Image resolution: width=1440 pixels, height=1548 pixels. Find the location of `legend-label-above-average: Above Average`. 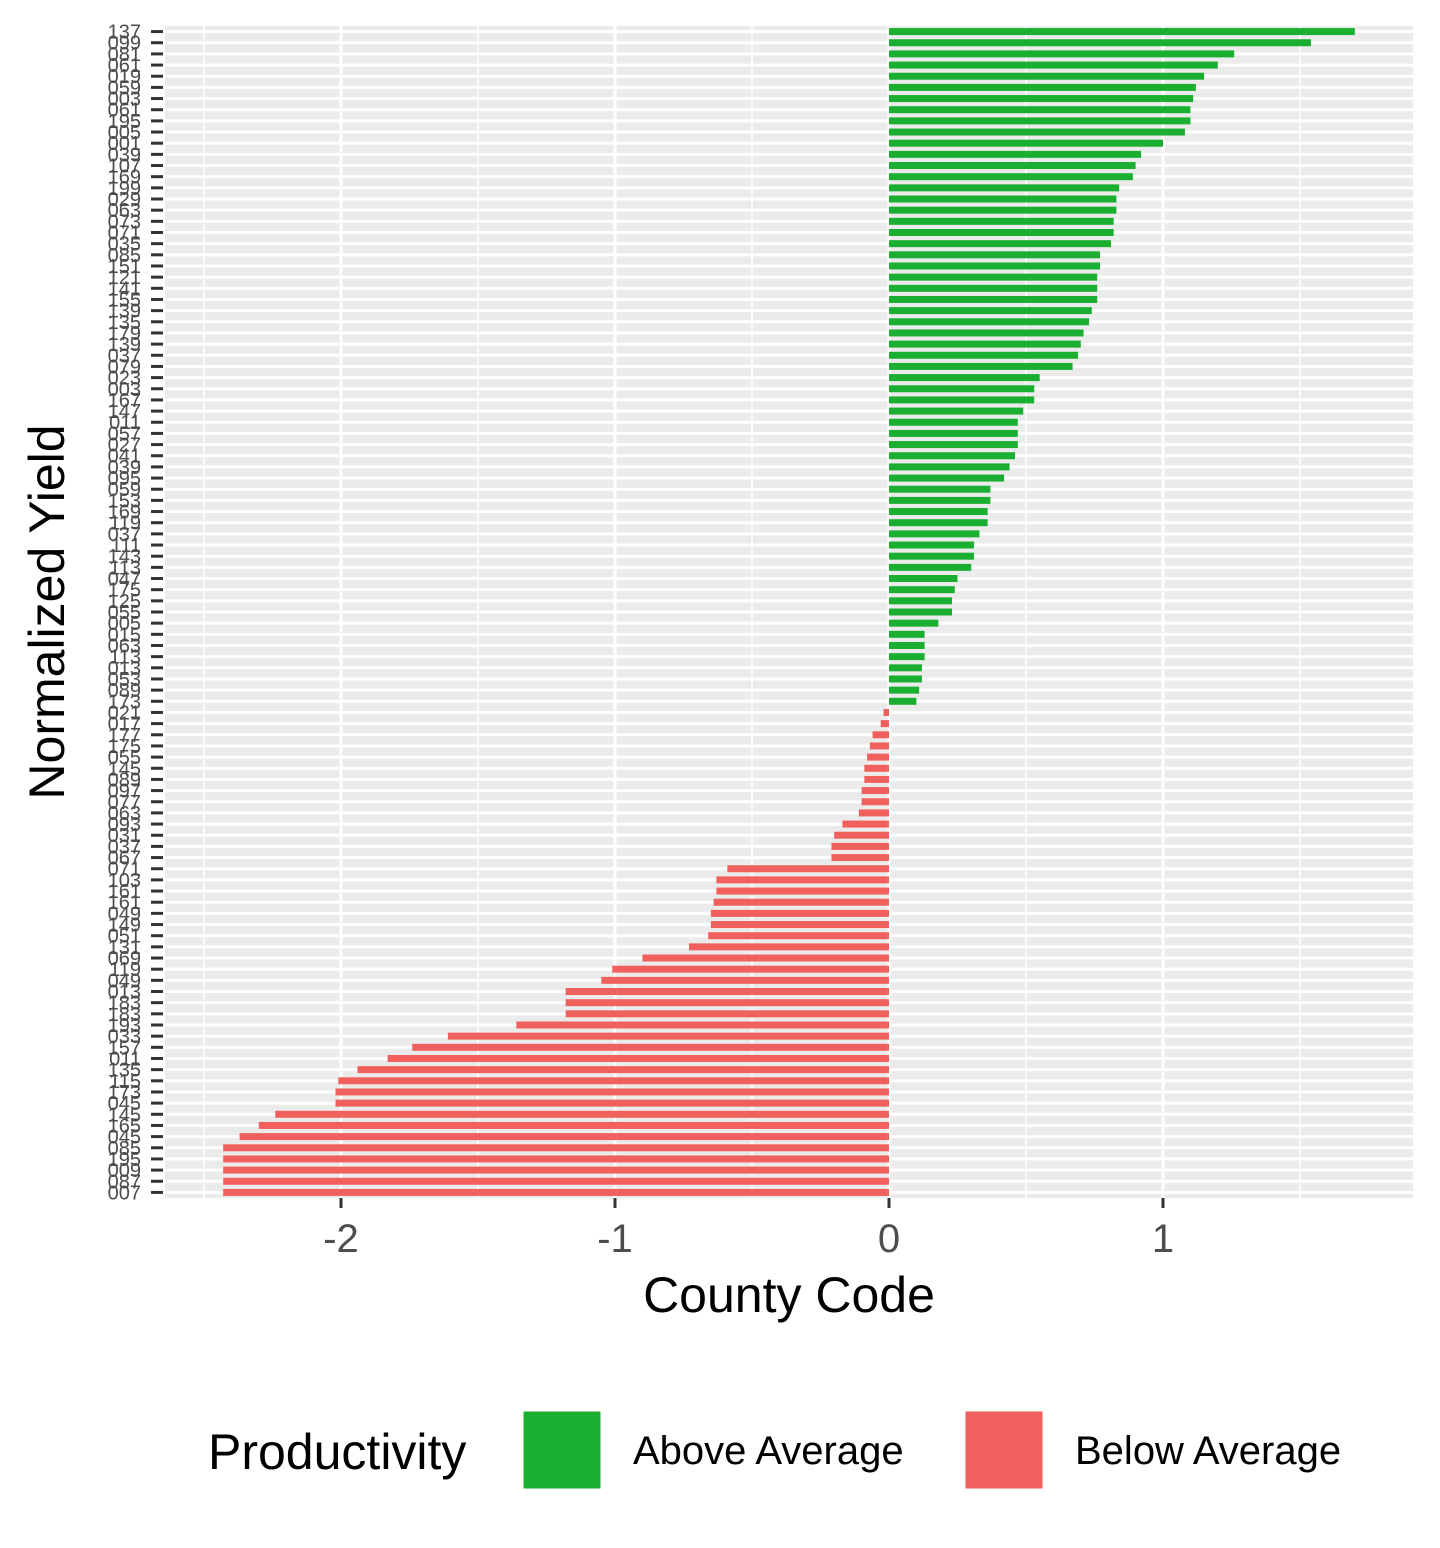

legend-label-above-average: Above Average is located at coordinates (768, 1451).